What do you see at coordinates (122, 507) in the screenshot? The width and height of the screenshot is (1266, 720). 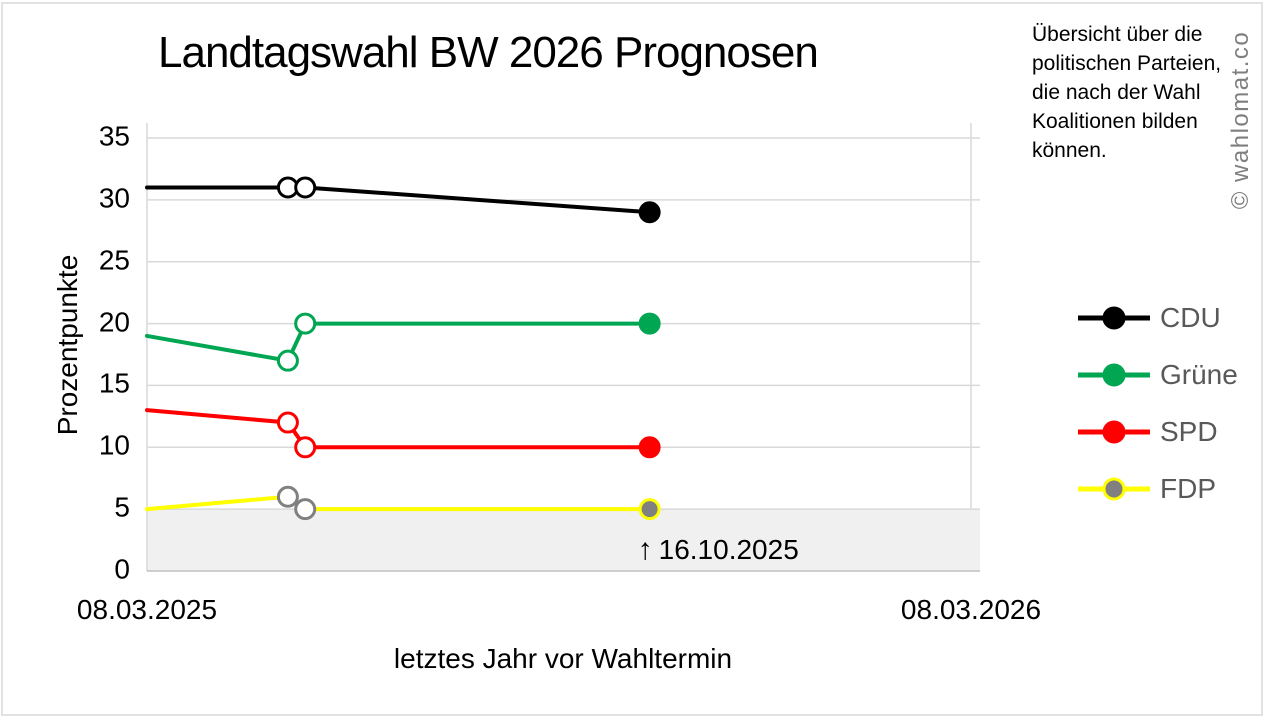 I see `y-tick-label: 5` at bounding box center [122, 507].